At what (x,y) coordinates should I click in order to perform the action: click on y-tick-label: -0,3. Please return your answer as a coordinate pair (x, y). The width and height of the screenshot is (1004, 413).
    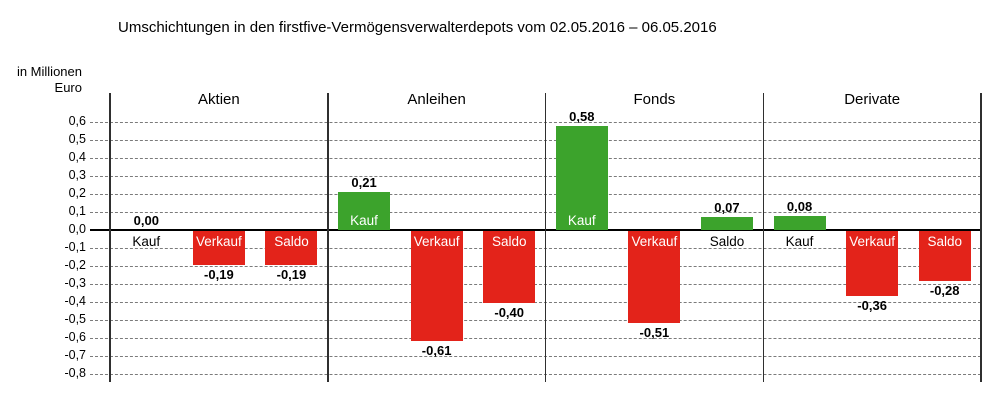
    Looking at the image, I should click on (75, 283).